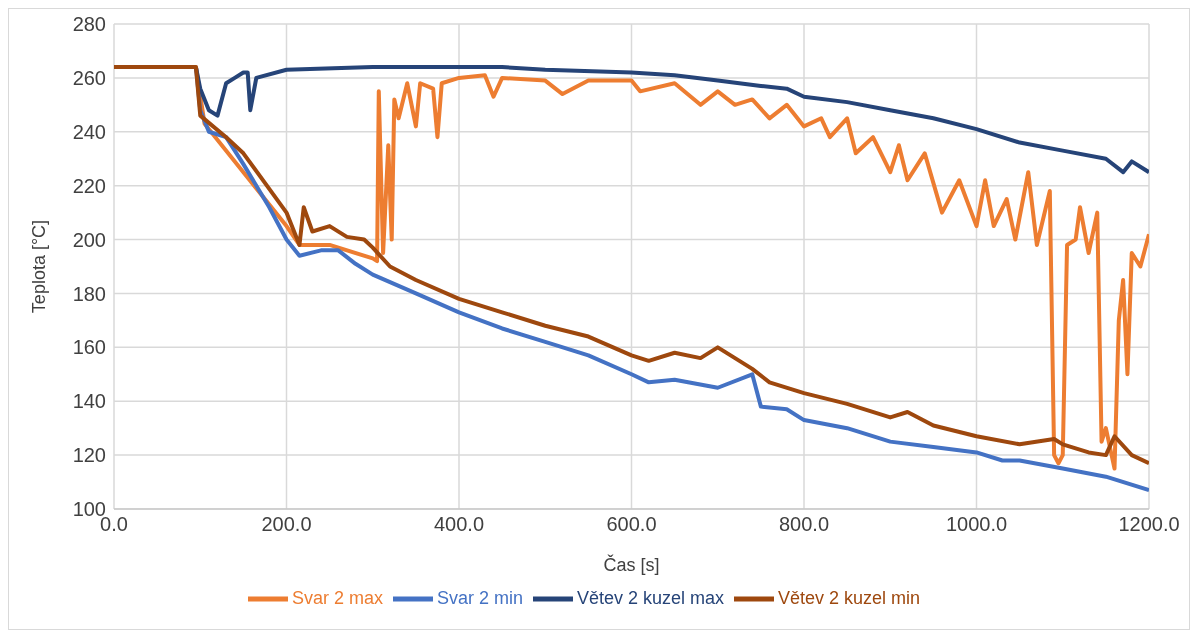 This screenshot has width=1198, height=637. I want to click on legend-label: Větev 2 kuzel max, so click(650, 597).